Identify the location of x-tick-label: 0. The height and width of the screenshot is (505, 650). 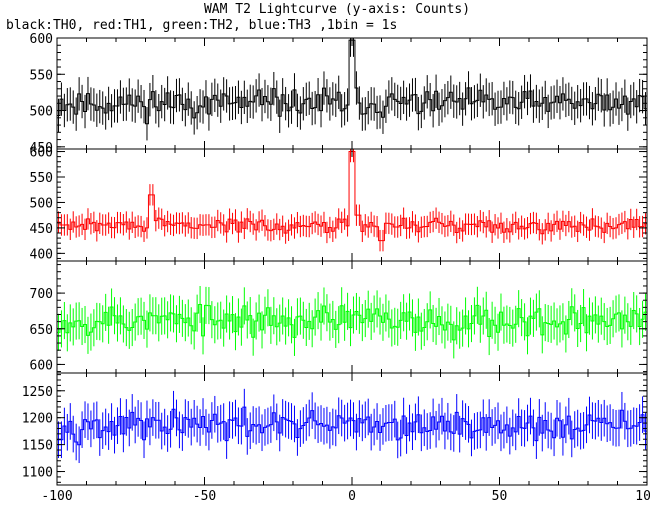
(352, 496).